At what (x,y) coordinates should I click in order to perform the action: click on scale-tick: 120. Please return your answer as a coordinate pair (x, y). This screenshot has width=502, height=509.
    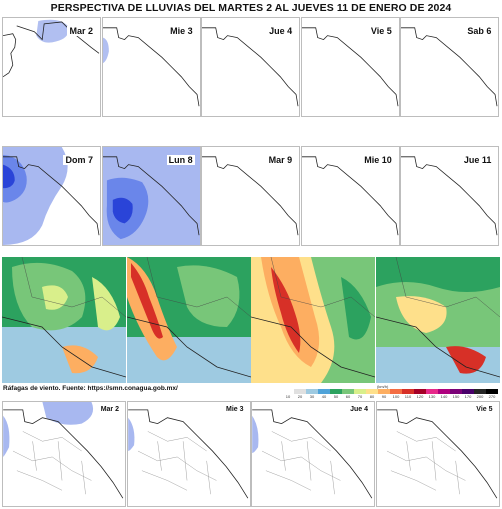
    Looking at the image, I should click on (420, 396).